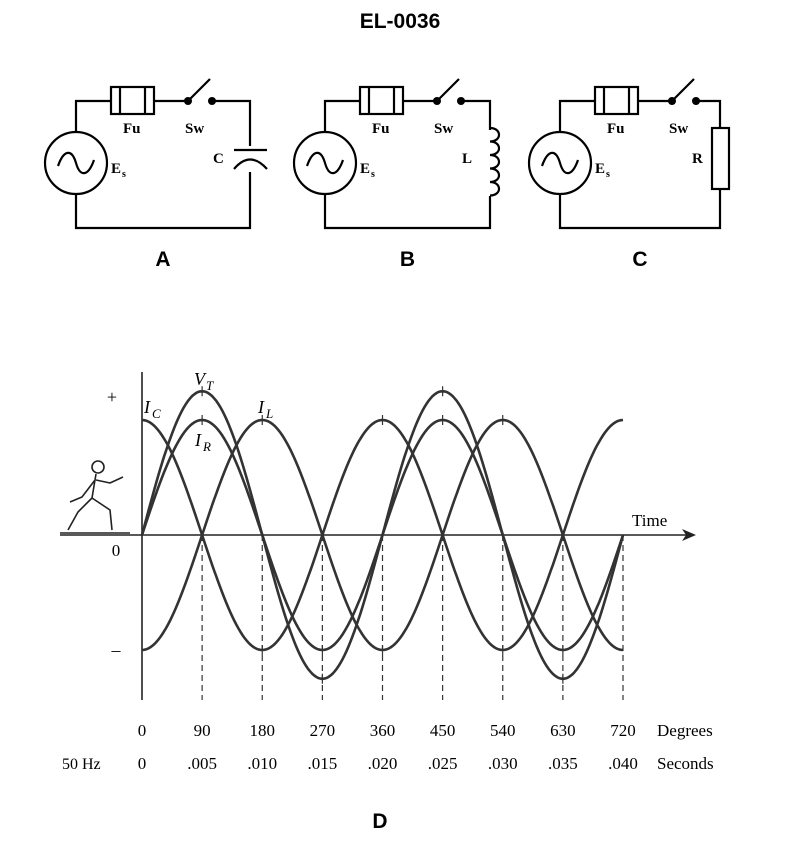 The width and height of the screenshot is (800, 847). I want to click on degree-tick-label: 0, so click(142, 730).